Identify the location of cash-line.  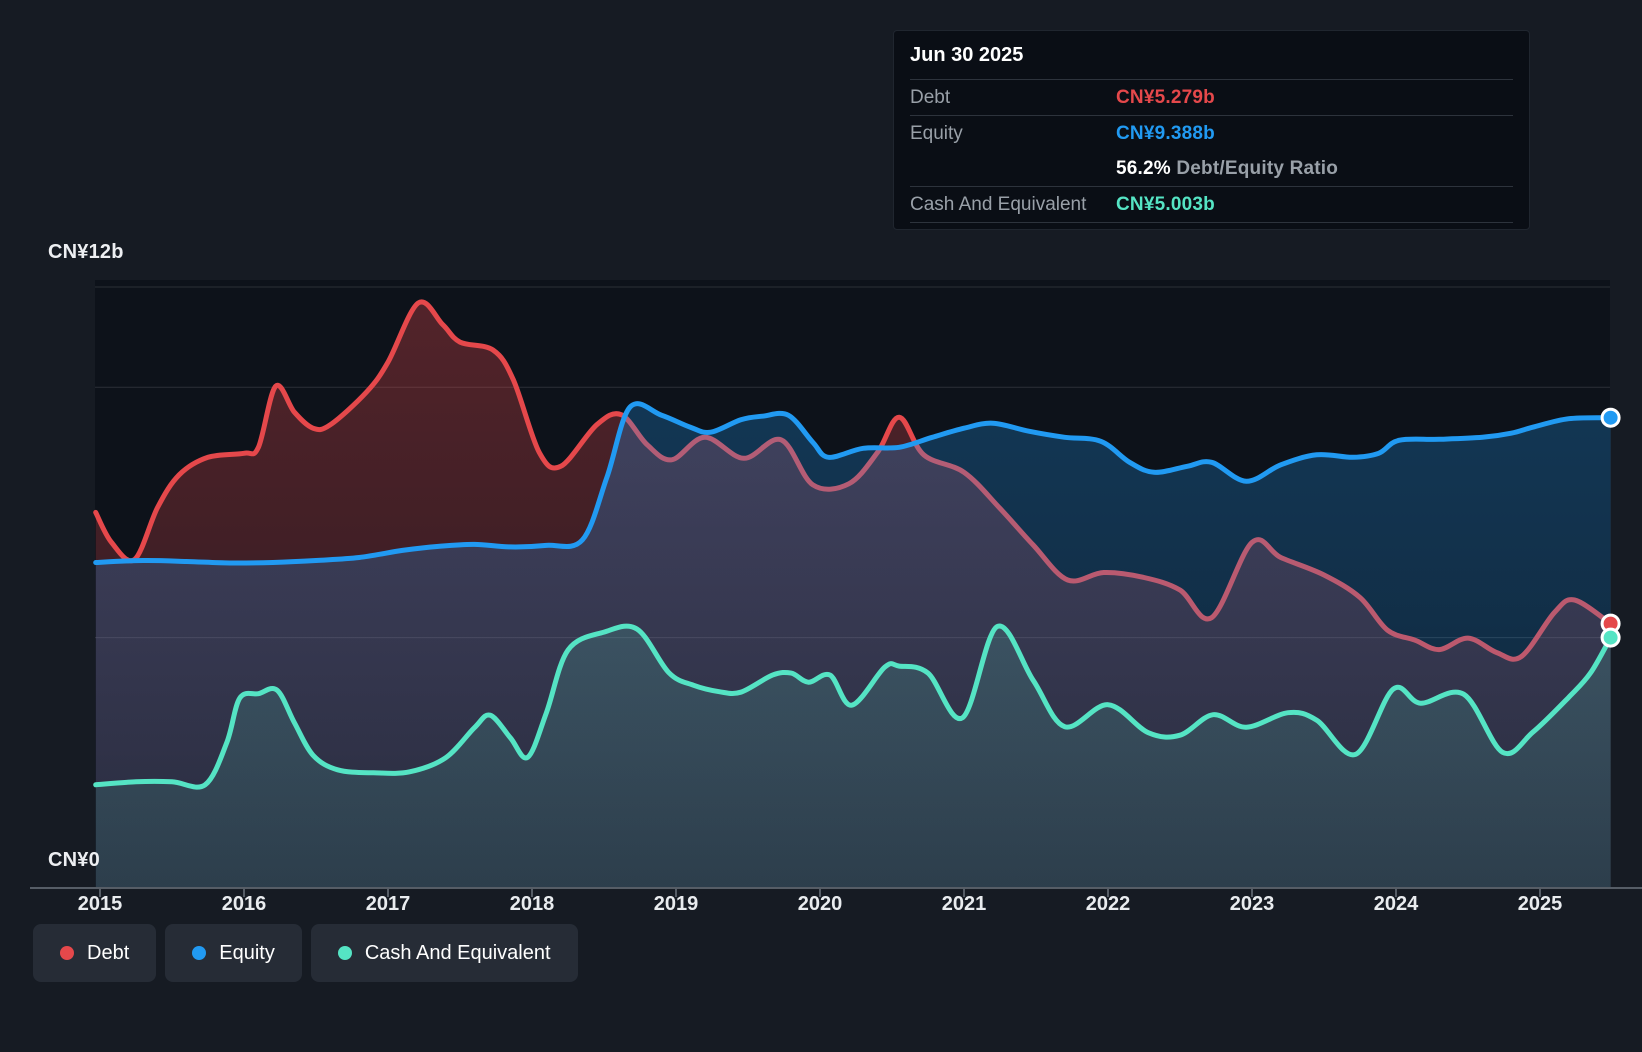
(853, 706).